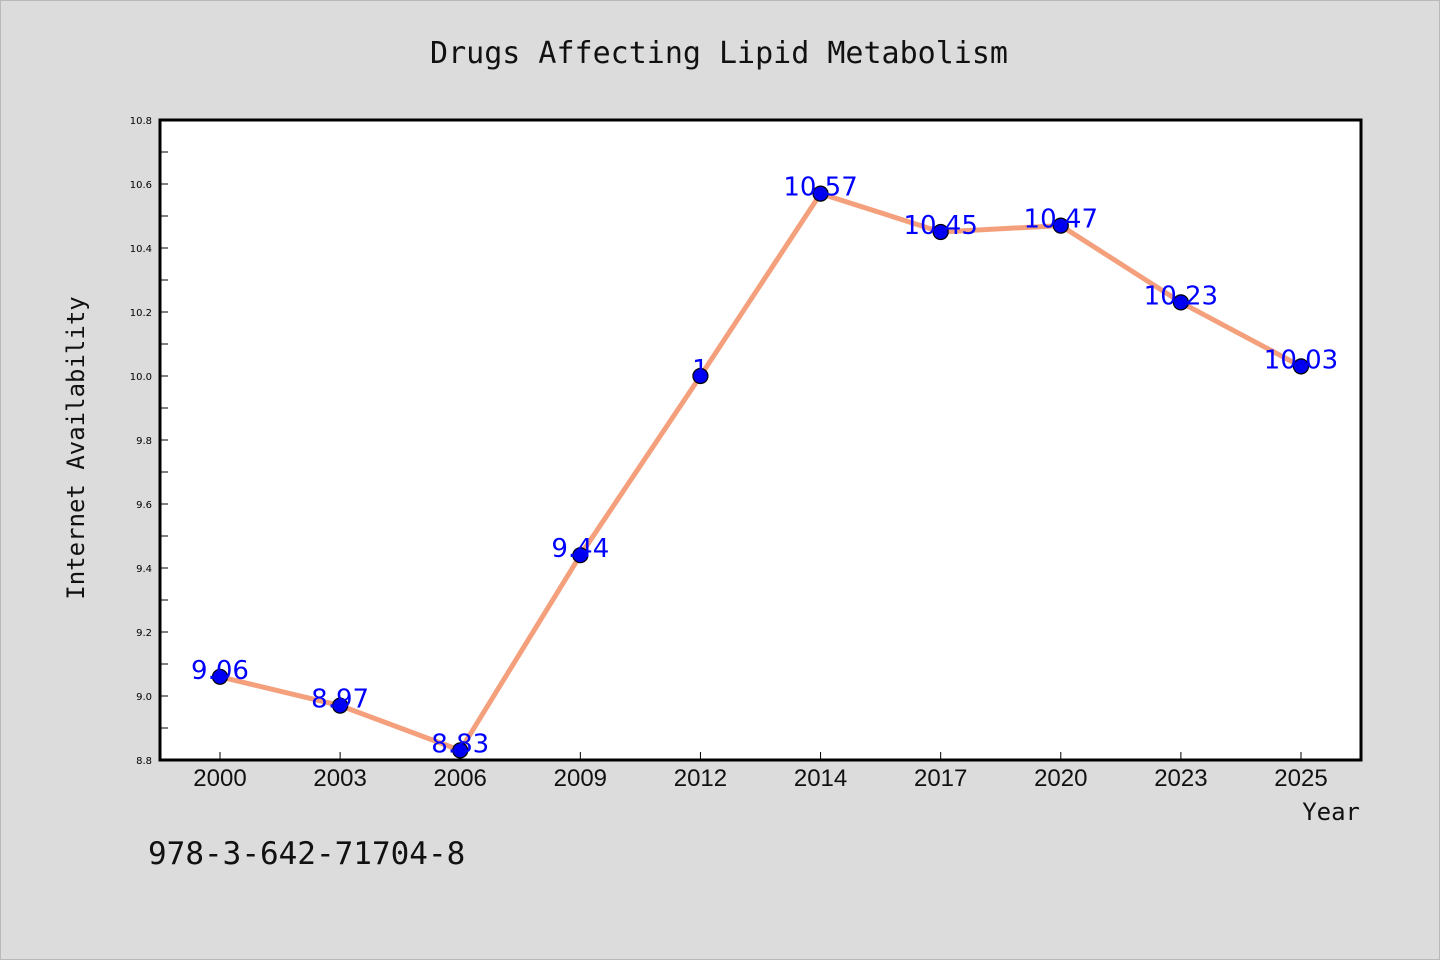 This screenshot has width=1440, height=960. What do you see at coordinates (144, 569) in the screenshot?
I see `y-tick-label: 9.4` at bounding box center [144, 569].